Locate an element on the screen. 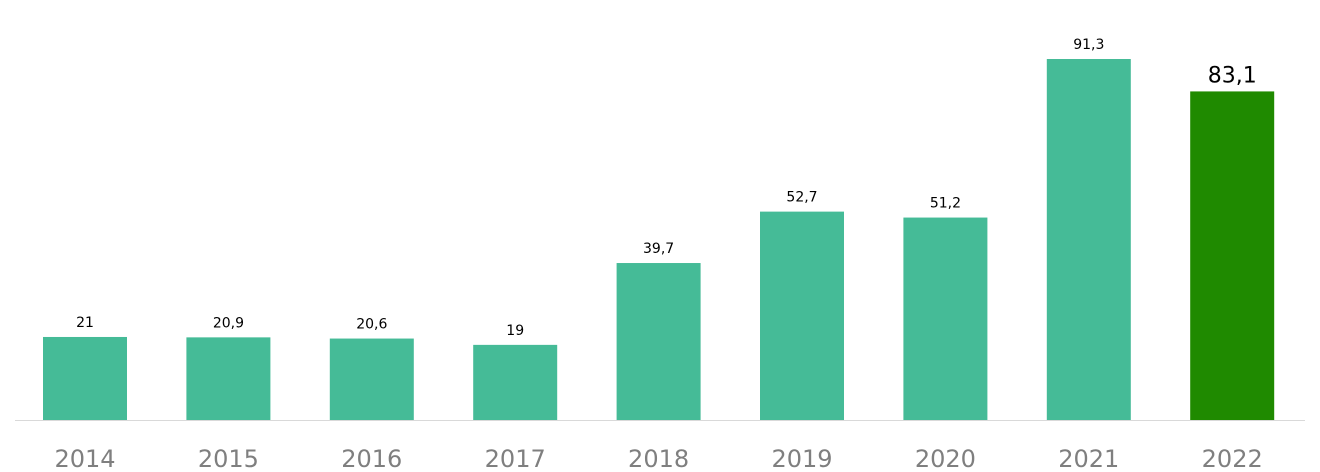 This screenshot has height=472, width=1320. bar-2018 is located at coordinates (658, 341).